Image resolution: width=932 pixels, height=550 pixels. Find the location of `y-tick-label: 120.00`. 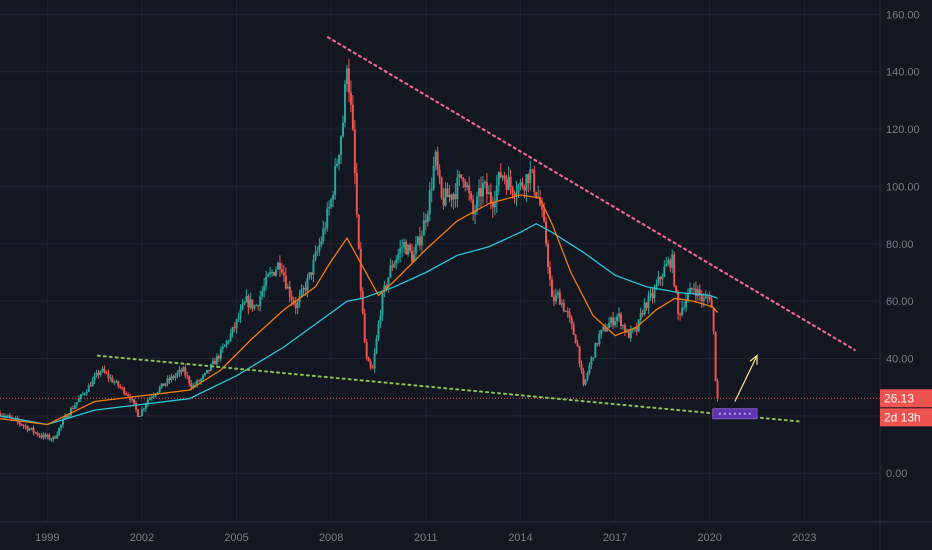

y-tick-label: 120.00 is located at coordinates (903, 130).